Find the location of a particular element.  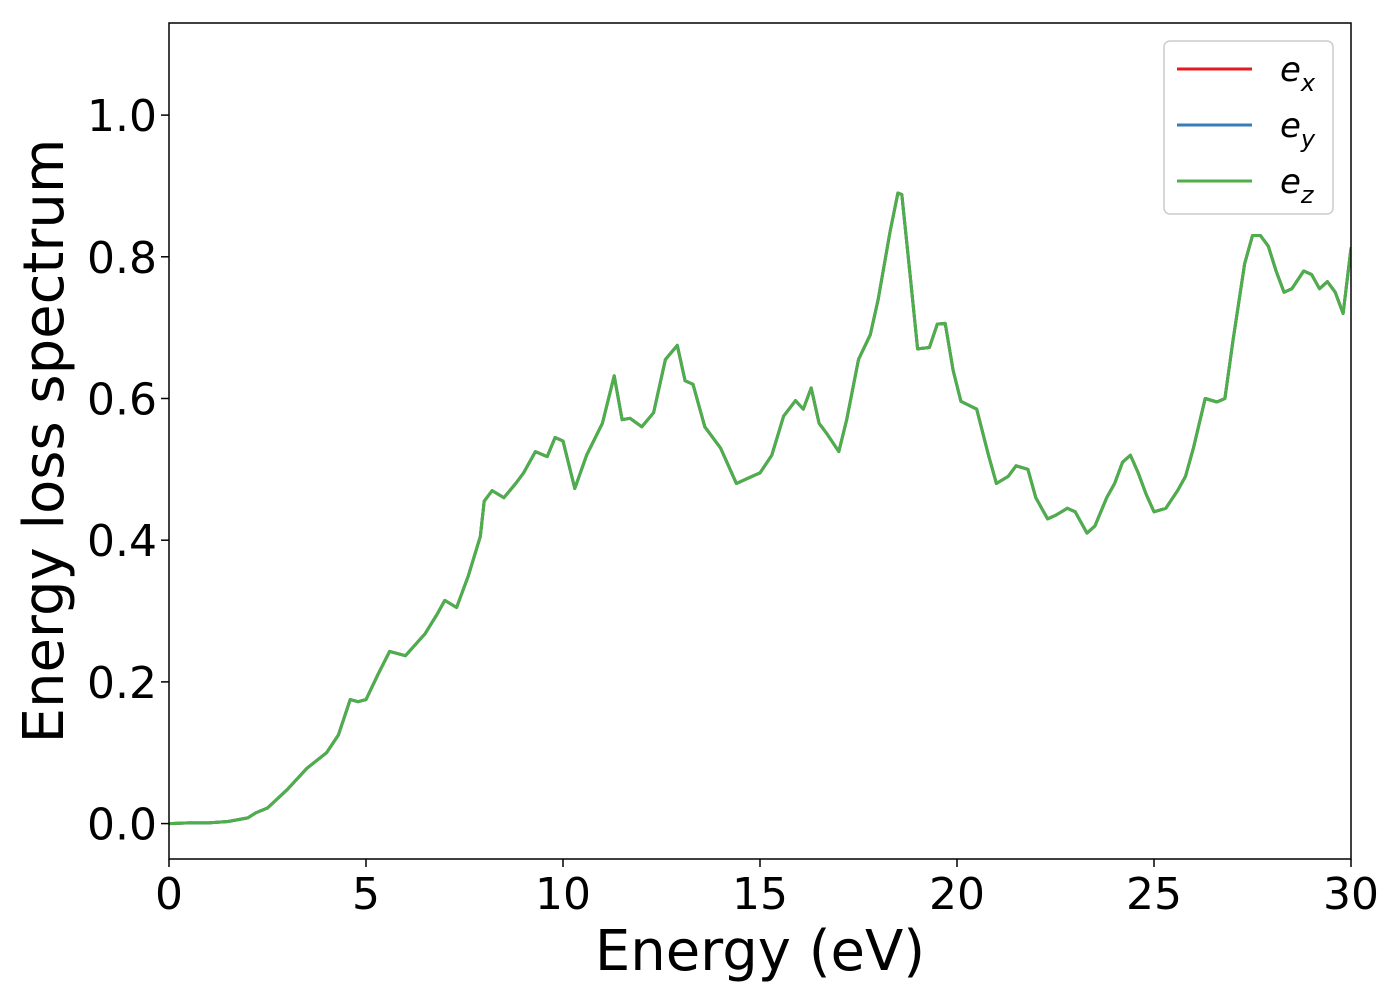

y-tick-label: 1.0 is located at coordinates (122, 116).